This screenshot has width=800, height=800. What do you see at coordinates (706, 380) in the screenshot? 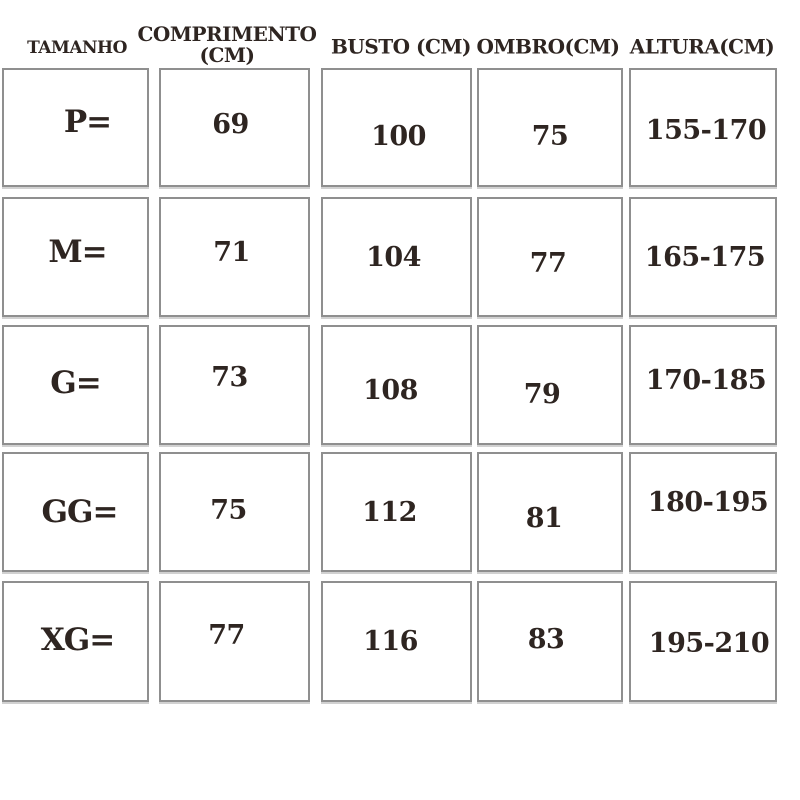
I see `cell-text: 170-185` at bounding box center [706, 380].